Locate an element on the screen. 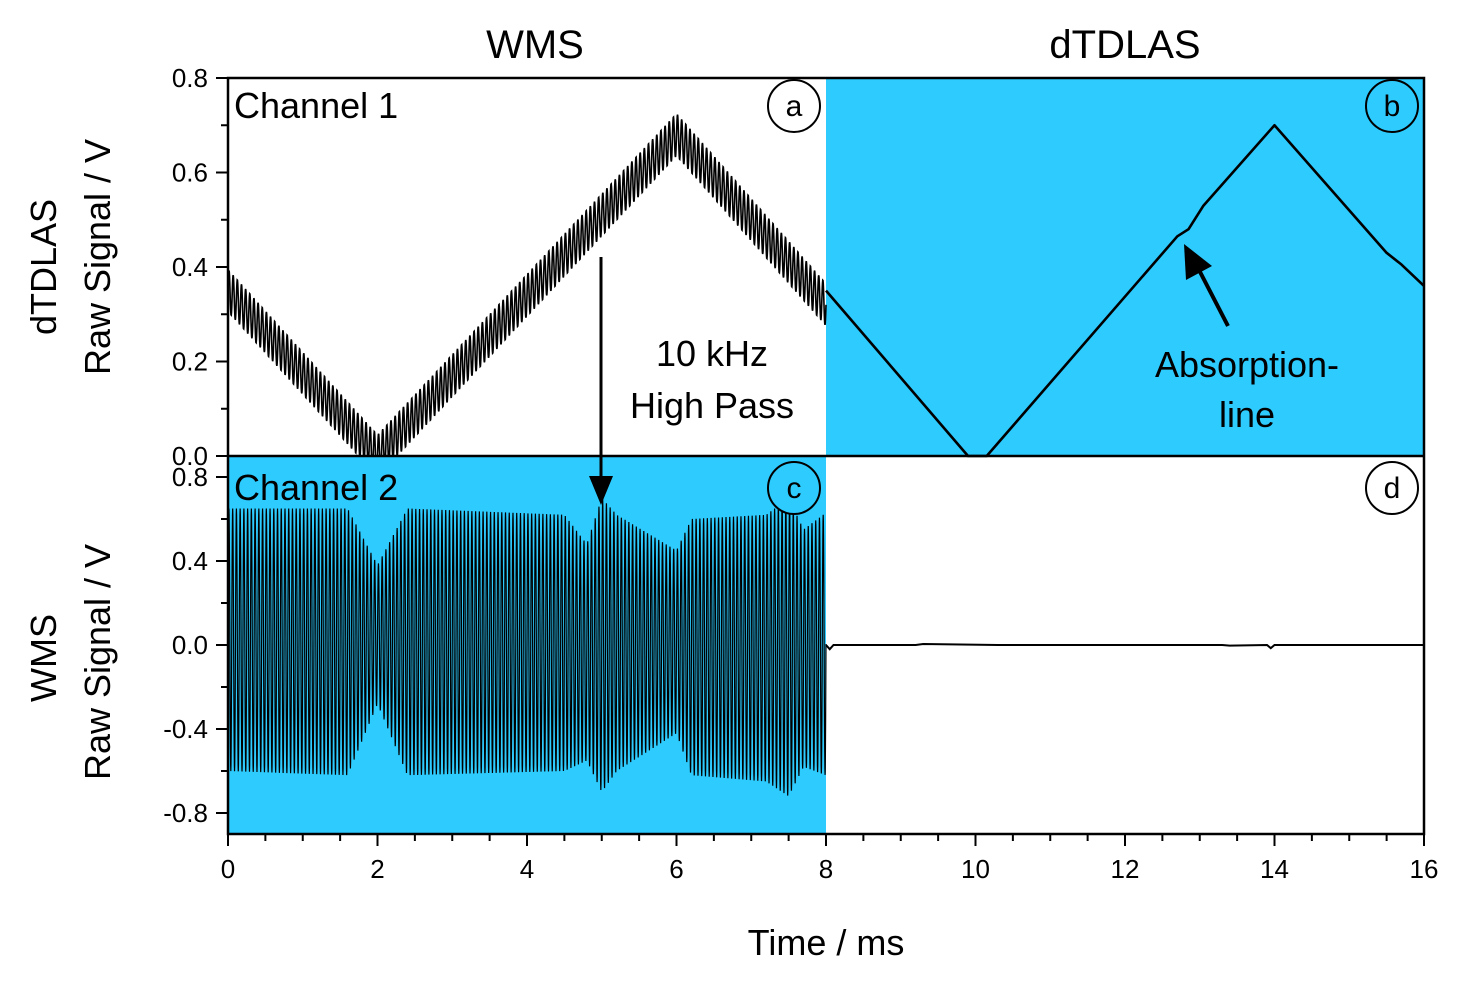  absorption-arrow-head is located at coordinates (1198, 262).